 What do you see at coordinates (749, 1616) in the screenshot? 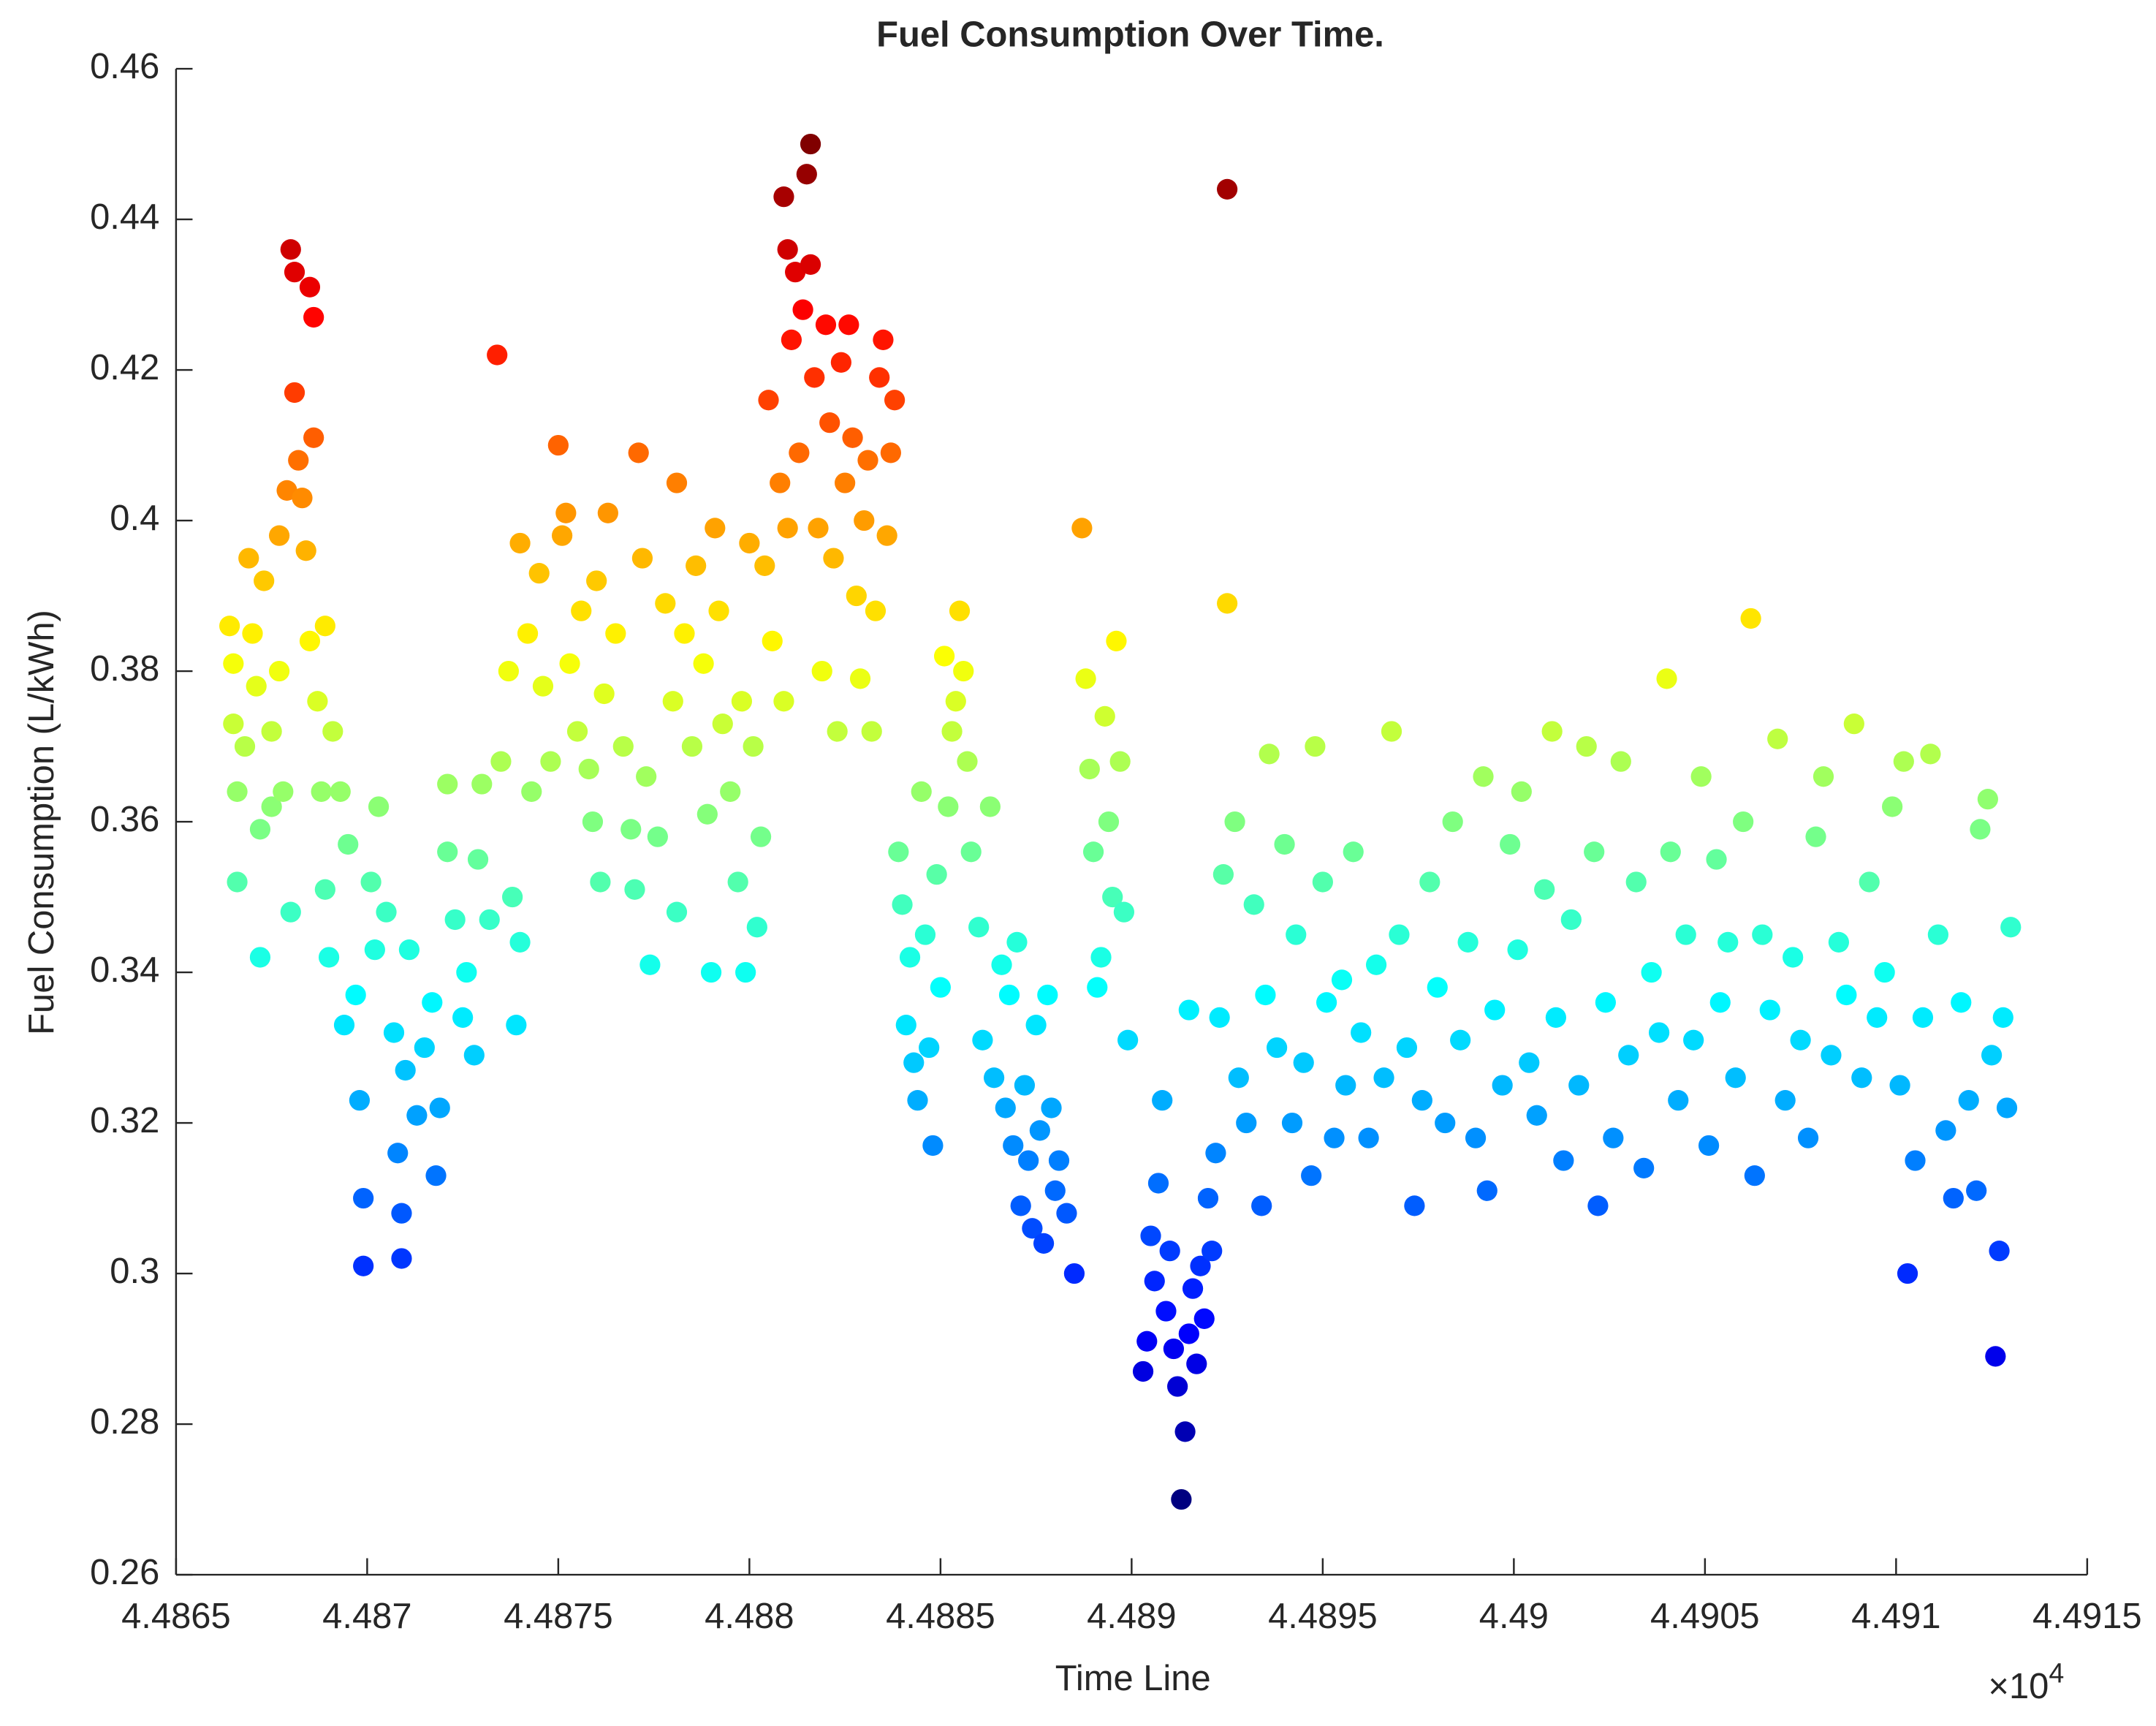
I see `x-tick-label: 4.488` at bounding box center [749, 1616].